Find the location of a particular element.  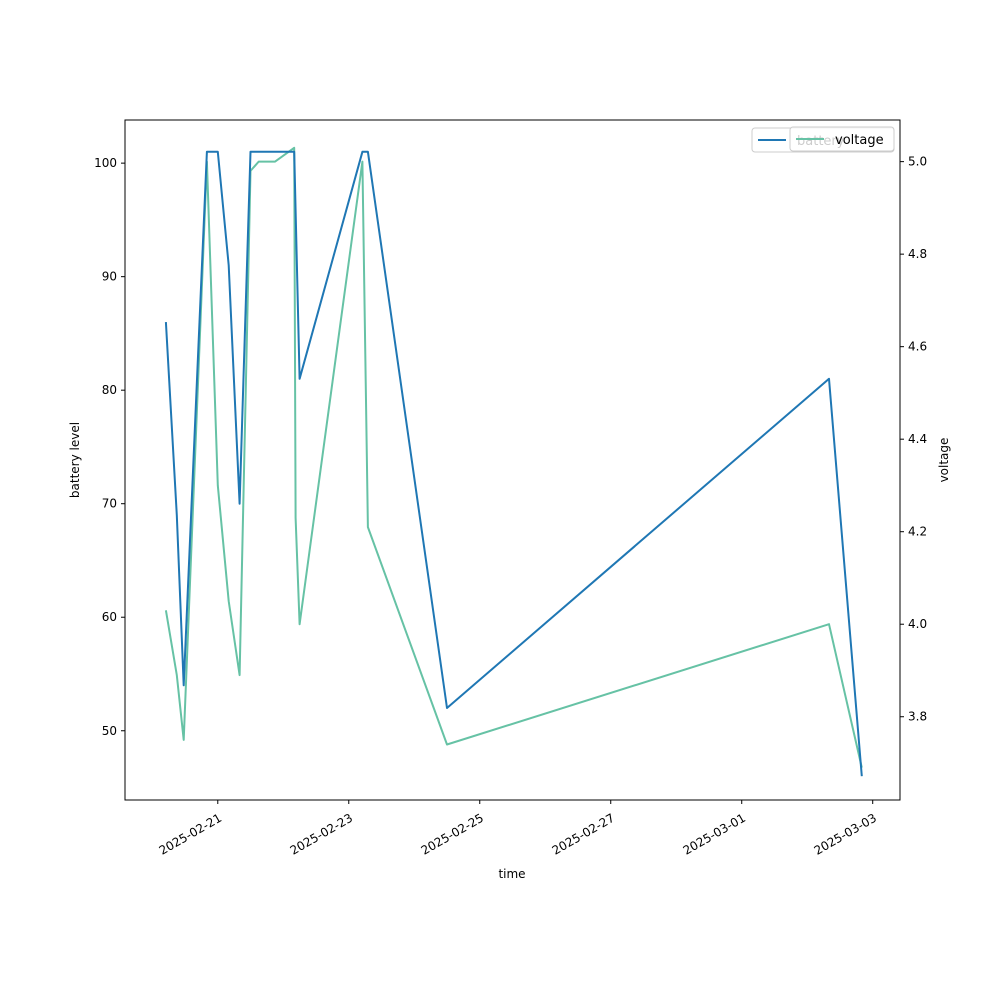

y-right-tick-label: 5.0 is located at coordinates (917, 162).